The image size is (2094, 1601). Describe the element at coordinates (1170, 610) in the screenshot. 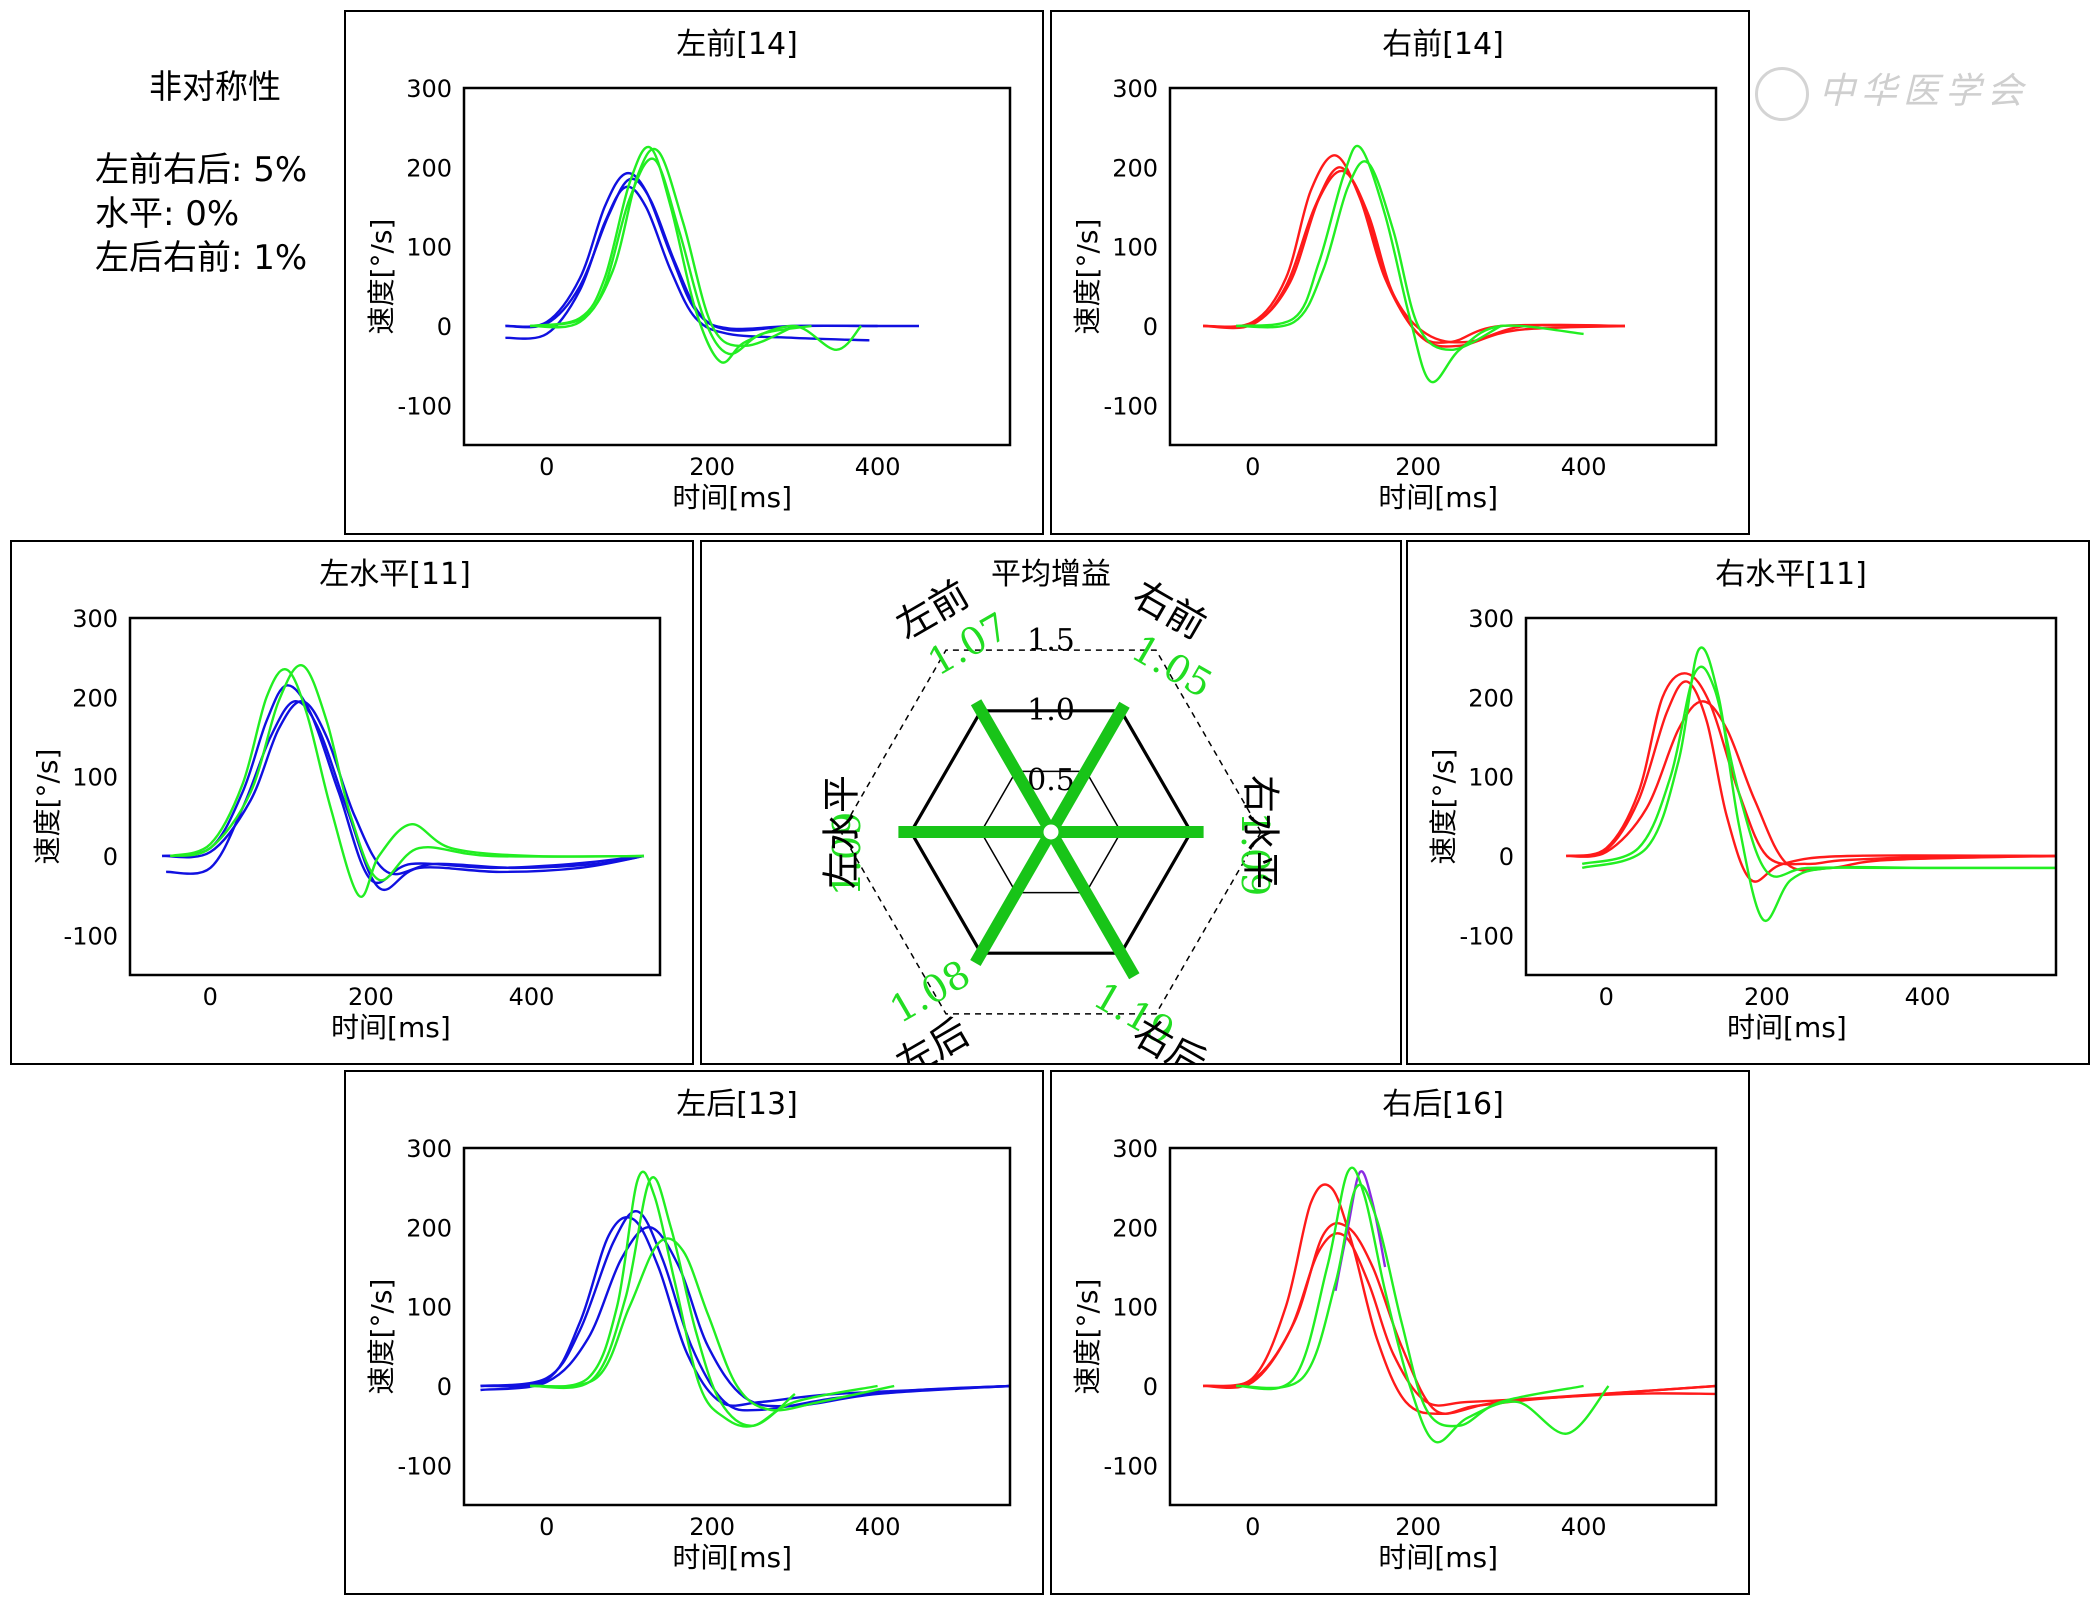

I see `canal-label: 右前` at that location.